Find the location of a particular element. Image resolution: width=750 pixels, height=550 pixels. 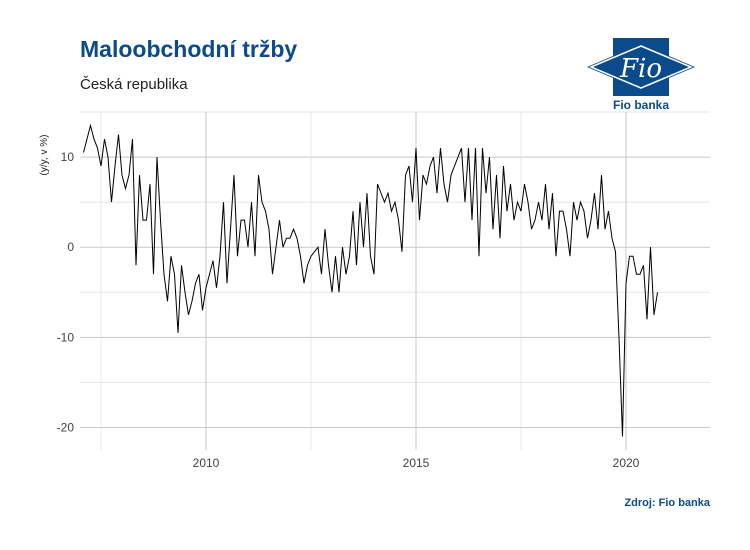

fio-logo-mark: Fio is located at coordinates (640, 69).